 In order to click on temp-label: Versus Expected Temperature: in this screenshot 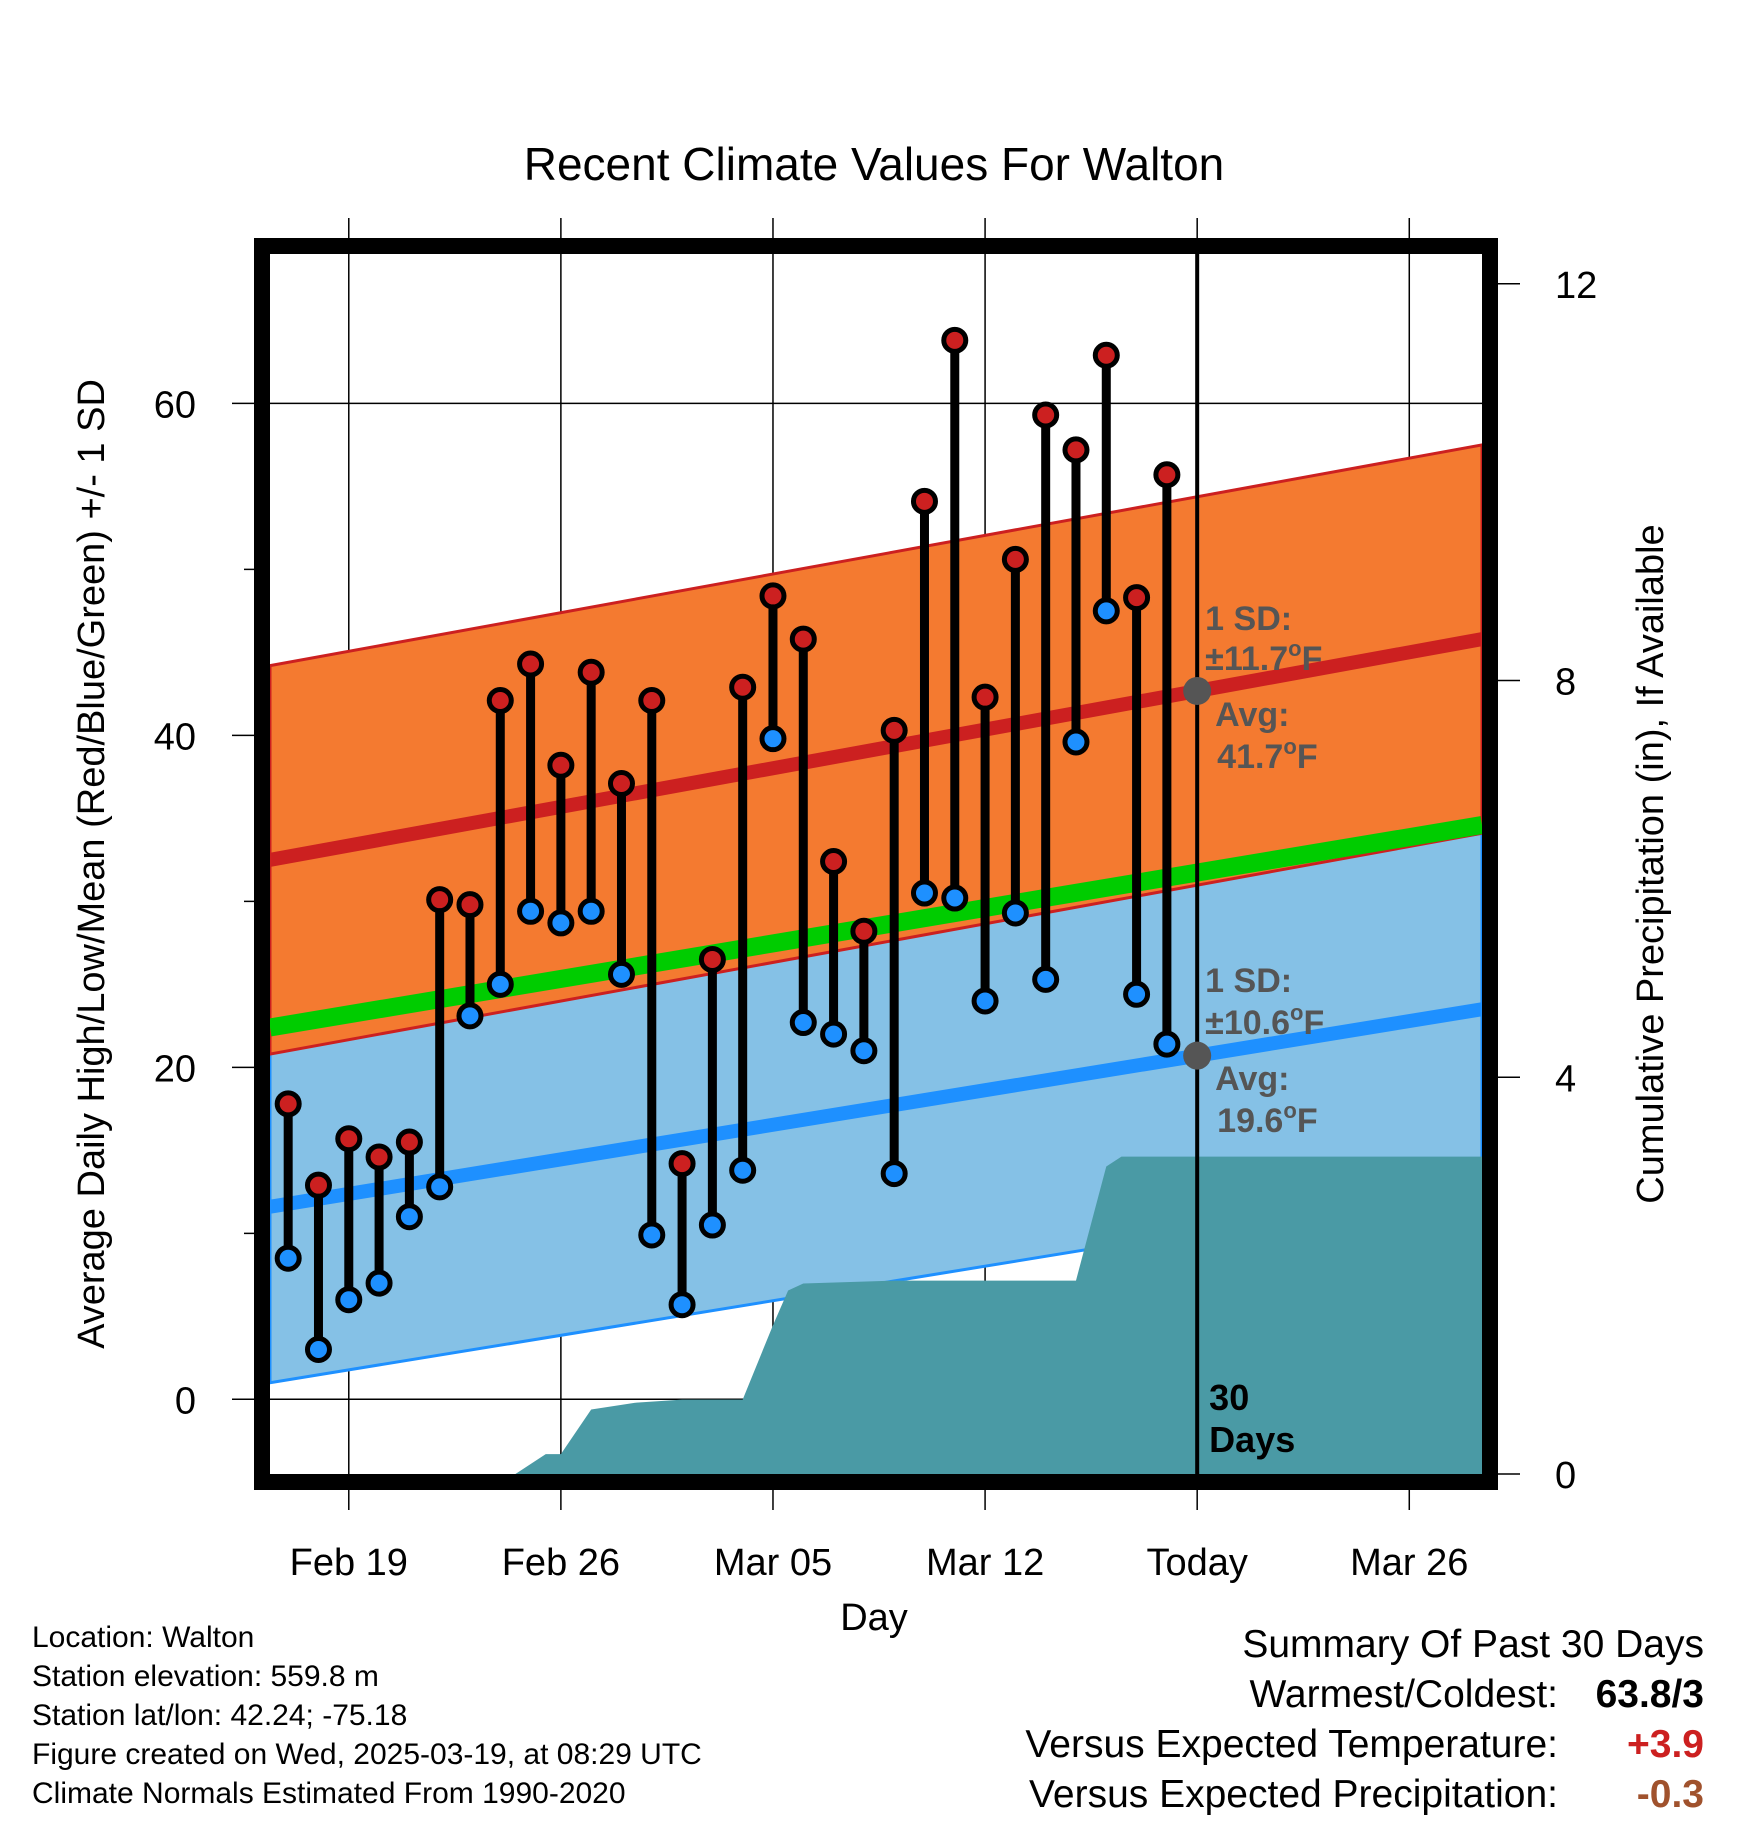, I will do `click(1291, 1744)`.